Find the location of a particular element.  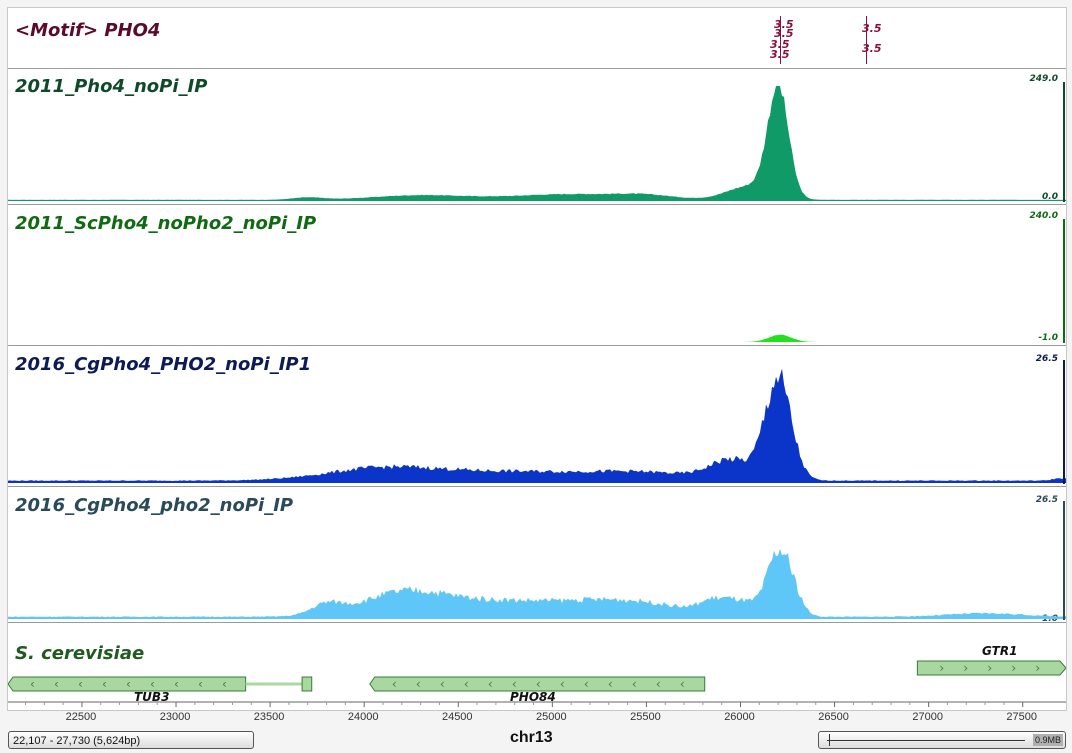

track-title: 2016_CgPho4_PHO2_noPi_IP1 is located at coordinates (163, 364).